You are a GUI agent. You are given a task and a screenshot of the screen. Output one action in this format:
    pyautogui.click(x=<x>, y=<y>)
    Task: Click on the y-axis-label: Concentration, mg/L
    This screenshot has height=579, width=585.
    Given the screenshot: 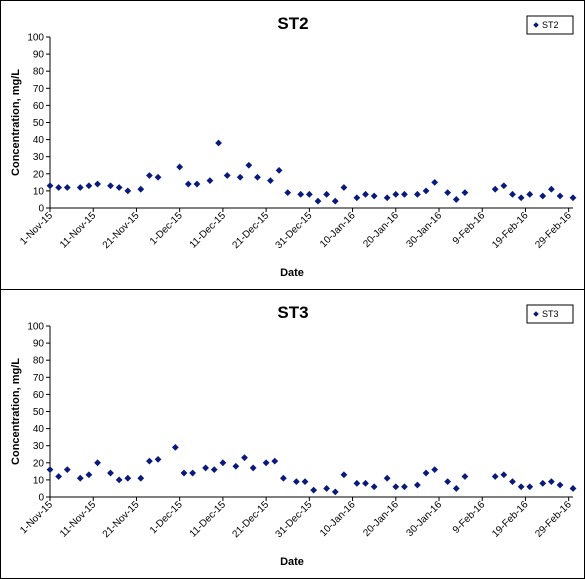 What is the action you would take?
    pyautogui.click(x=16, y=122)
    